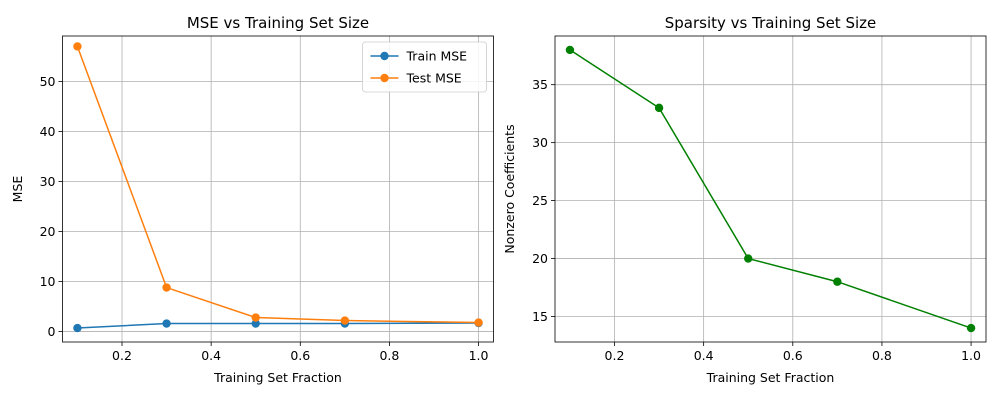  Describe the element at coordinates (425, 67) in the screenshot. I see `legend: Train MSE Test MSE` at that location.